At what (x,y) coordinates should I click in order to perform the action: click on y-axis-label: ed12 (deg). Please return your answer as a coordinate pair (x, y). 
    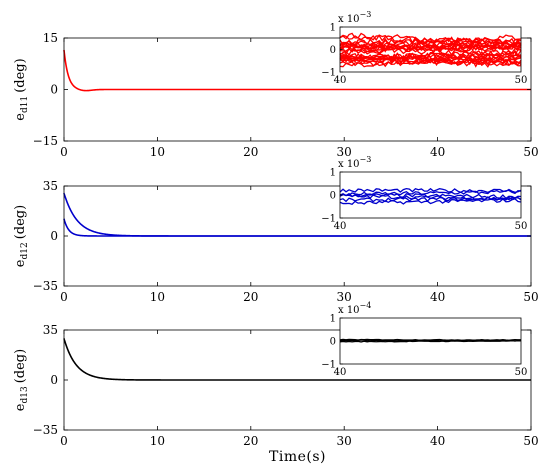
    Looking at the image, I should click on (21, 236).